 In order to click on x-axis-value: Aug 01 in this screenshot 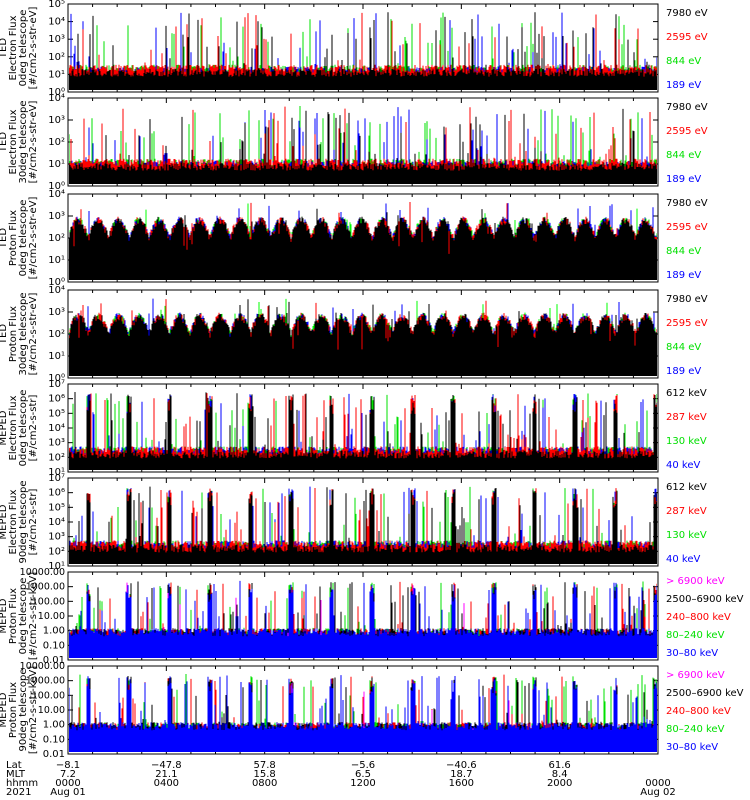, I will do `click(67, 792)`.